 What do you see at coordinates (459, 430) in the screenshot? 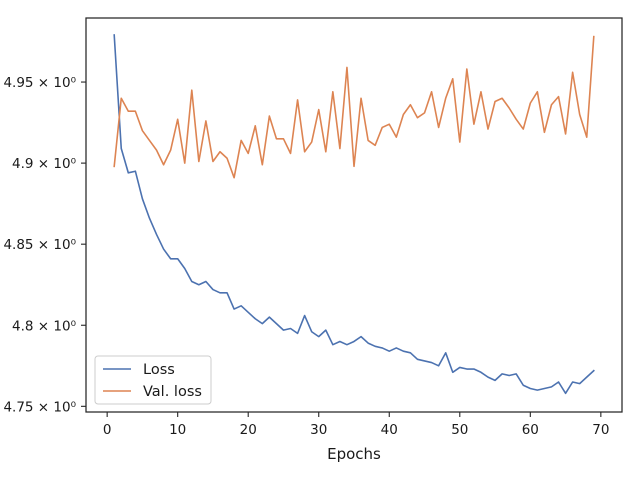
I see `x-tick-label: 50` at bounding box center [459, 430].